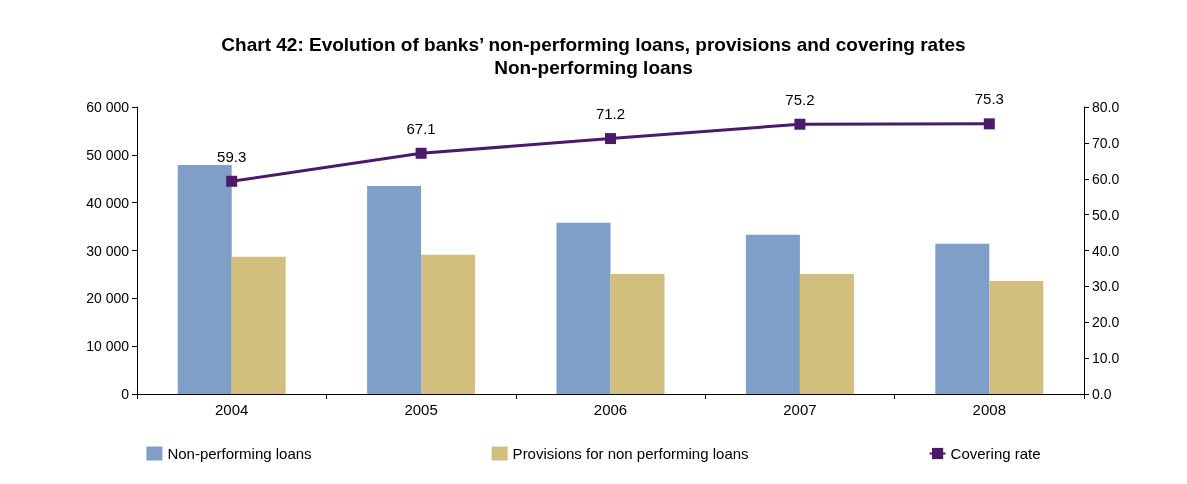  Describe the element at coordinates (1106, 322) in the screenshot. I see `y2-tick-label: 20.0` at that location.